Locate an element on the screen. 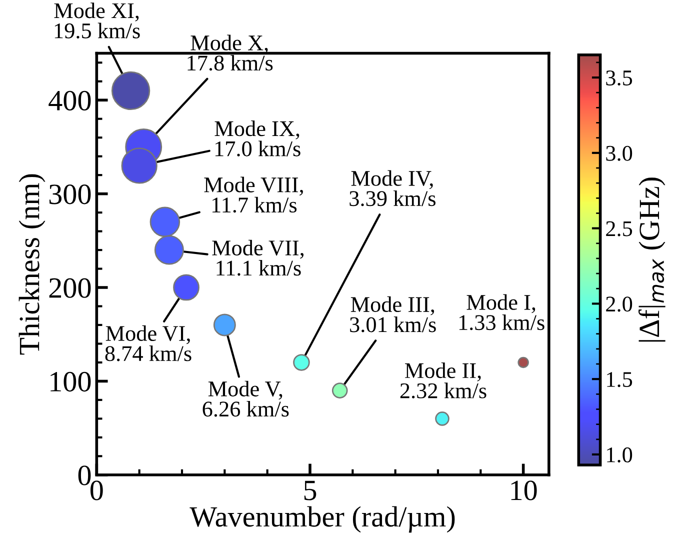 The height and width of the screenshot is (549, 676). annotation: Mode IX, 17.0 km/s is located at coordinates (257, 138).